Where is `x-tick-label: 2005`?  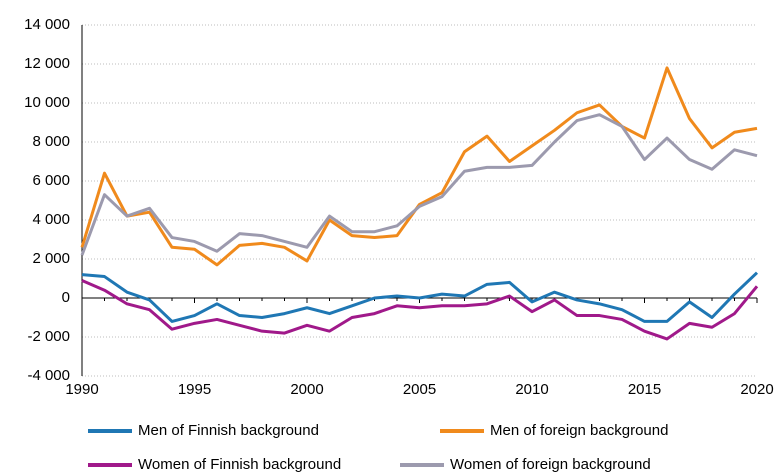 x-tick-label: 2005 is located at coordinates (419, 389).